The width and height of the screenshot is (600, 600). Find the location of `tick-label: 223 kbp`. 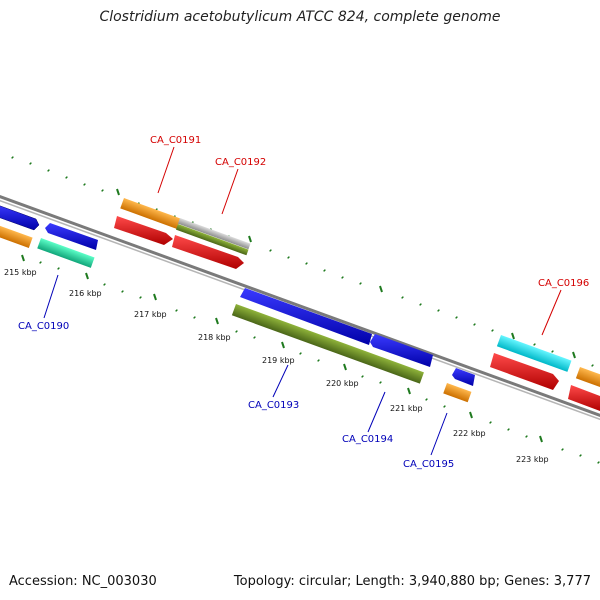

tick-label: 223 kbp is located at coordinates (532, 459).